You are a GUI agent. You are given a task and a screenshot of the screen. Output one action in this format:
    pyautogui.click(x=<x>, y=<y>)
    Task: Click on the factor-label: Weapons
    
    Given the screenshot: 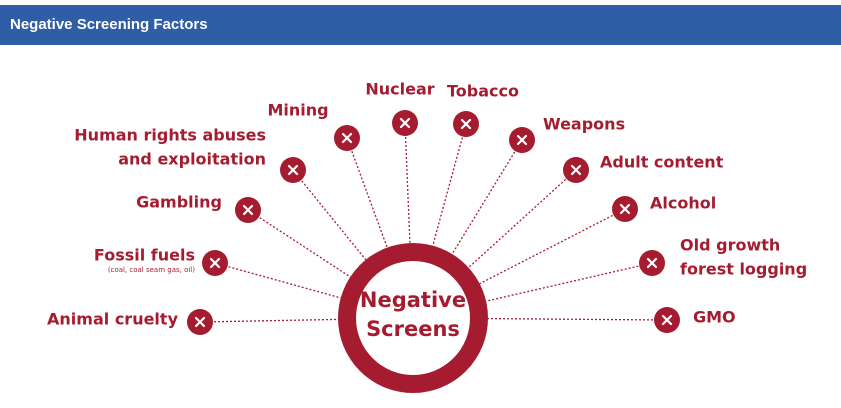 What is the action you would take?
    pyautogui.click(x=584, y=124)
    